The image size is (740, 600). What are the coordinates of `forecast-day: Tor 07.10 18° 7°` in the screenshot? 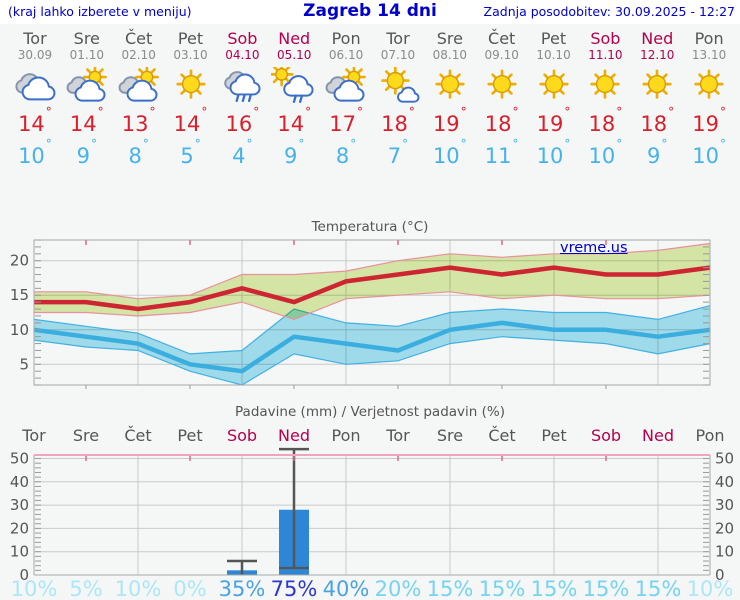 It's located at (398, 99).